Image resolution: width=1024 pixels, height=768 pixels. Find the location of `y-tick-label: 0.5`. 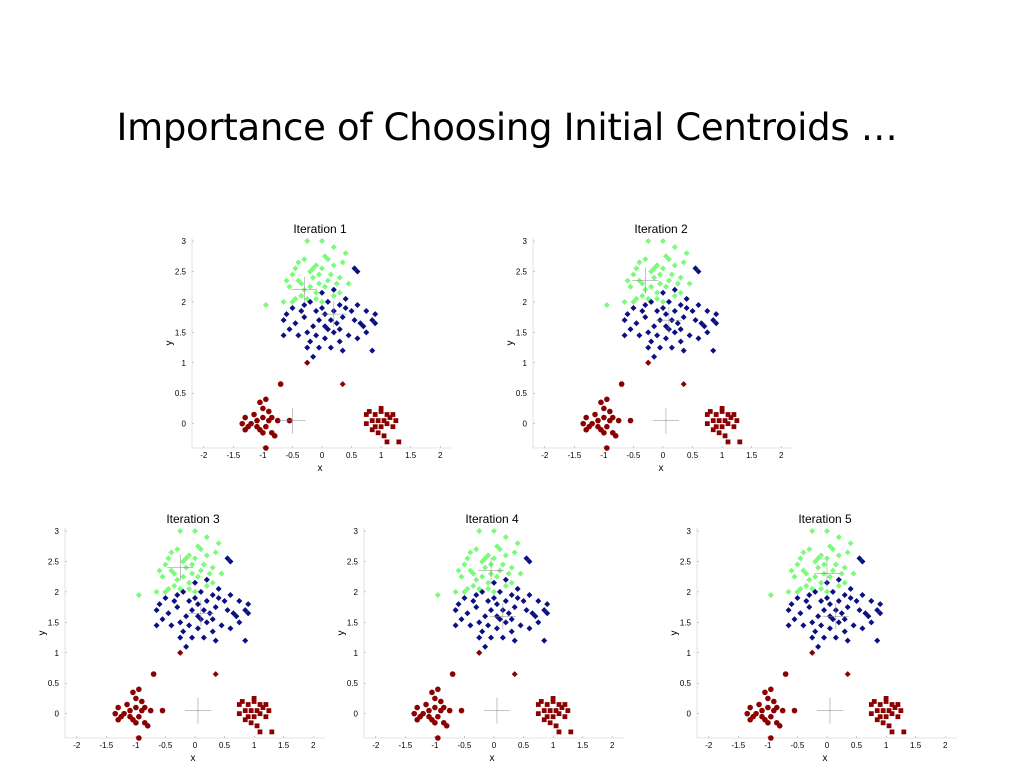

y-tick-label: 0.5 is located at coordinates (54, 683).